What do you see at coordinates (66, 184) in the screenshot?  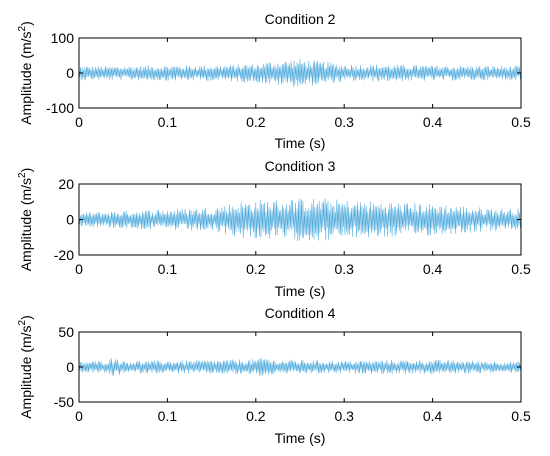 I see `y-tick-label: 20` at bounding box center [66, 184].